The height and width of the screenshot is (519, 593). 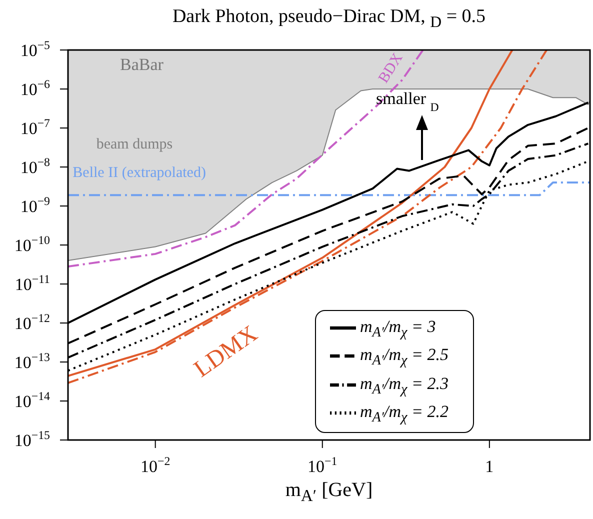 What do you see at coordinates (155, 465) in the screenshot?
I see `x-tick-label: 10$^{−2}$` at bounding box center [155, 465].